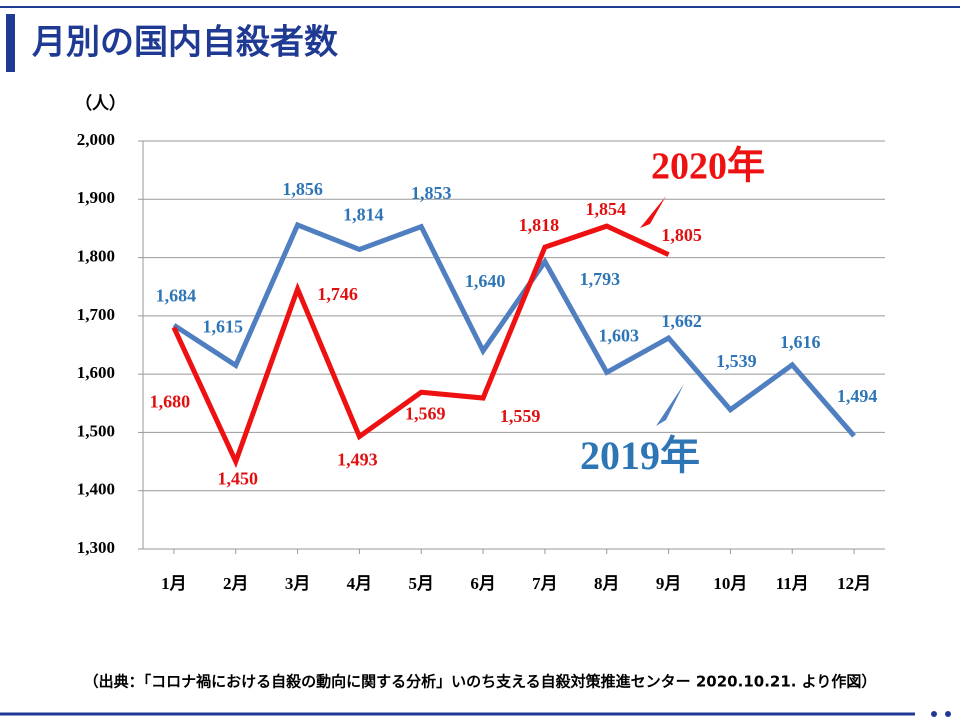 Image resolution: width=960 pixels, height=720 pixels. What do you see at coordinates (539, 225) in the screenshot?
I see `data-label: 1,818` at bounding box center [539, 225].